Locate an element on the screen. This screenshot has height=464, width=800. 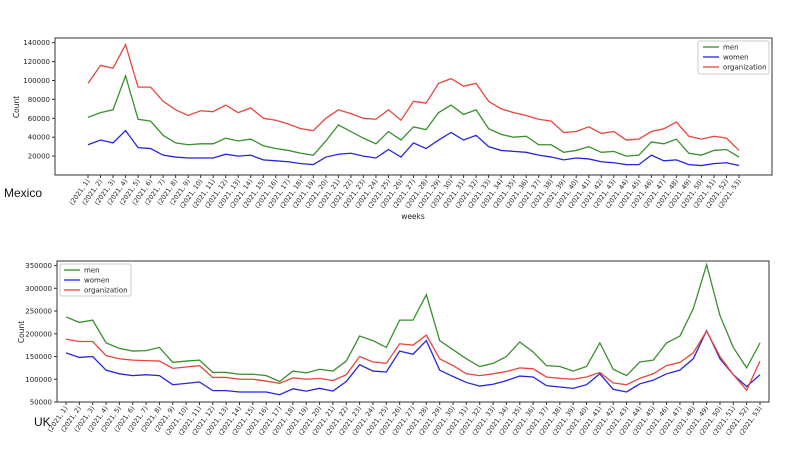
y-tick-label: 350000 is located at coordinates (38, 266).